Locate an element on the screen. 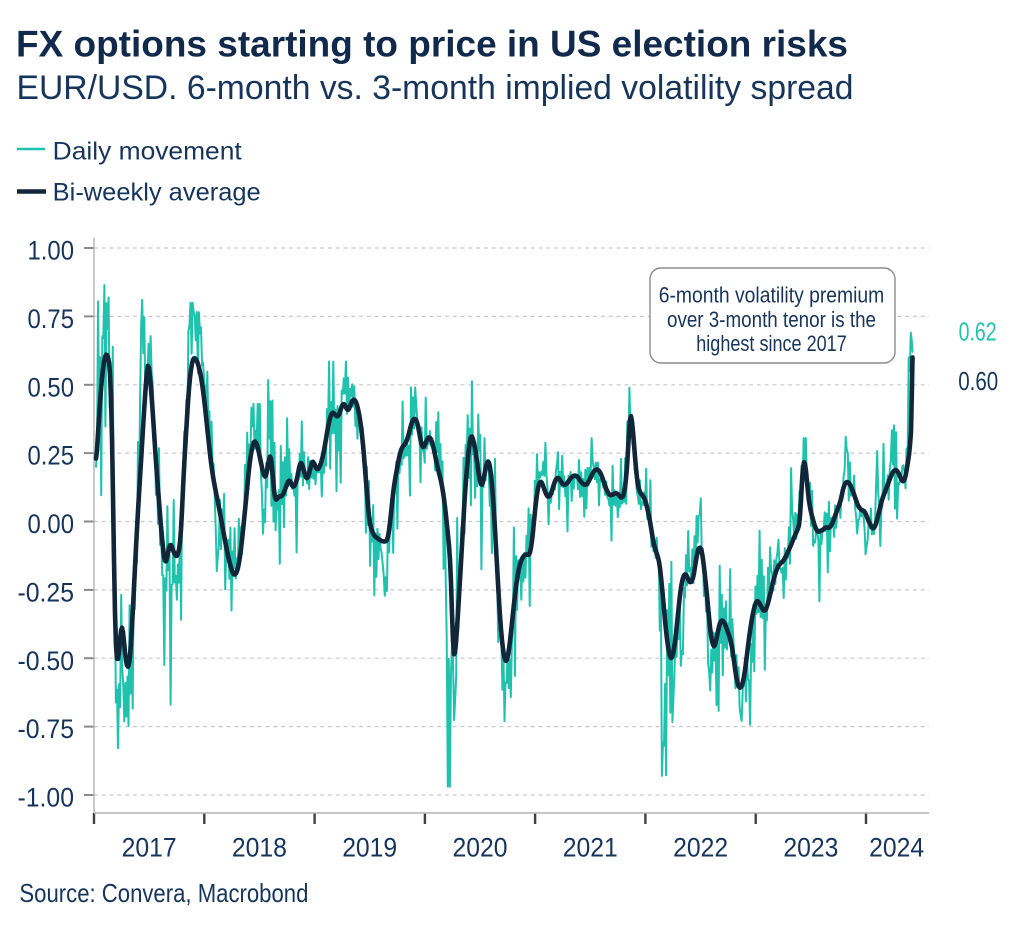 The image size is (1024, 934). svg-text: Bi-weekly average is located at coordinates (157, 192).